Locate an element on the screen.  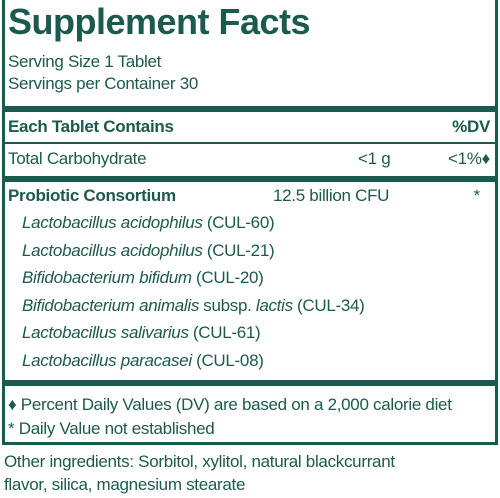
strain-part: (CUL-21) is located at coordinates (240, 250).